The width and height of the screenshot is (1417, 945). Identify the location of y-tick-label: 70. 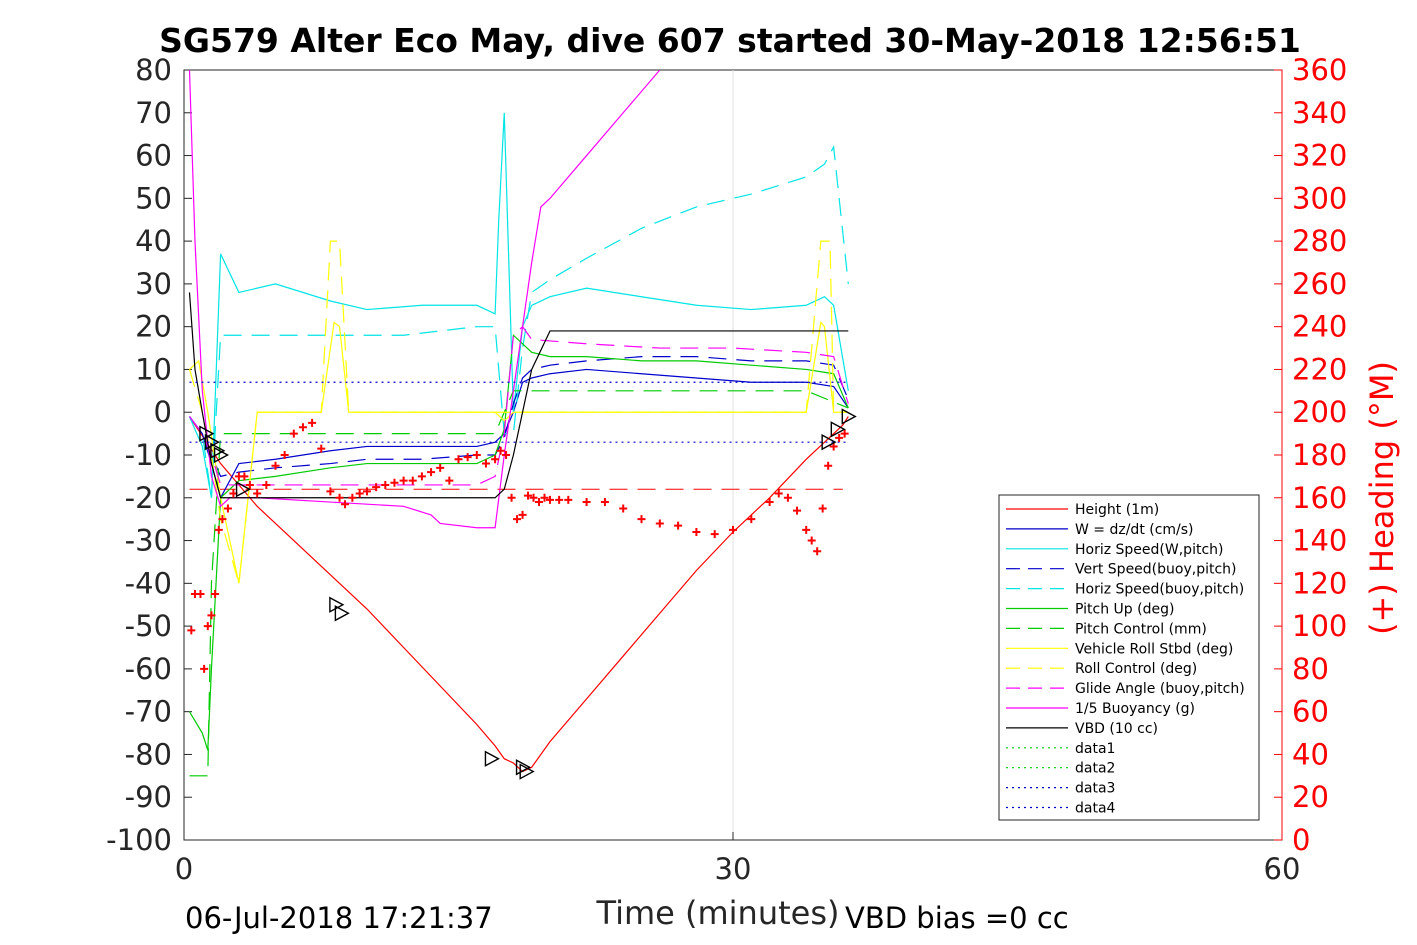
(153, 113).